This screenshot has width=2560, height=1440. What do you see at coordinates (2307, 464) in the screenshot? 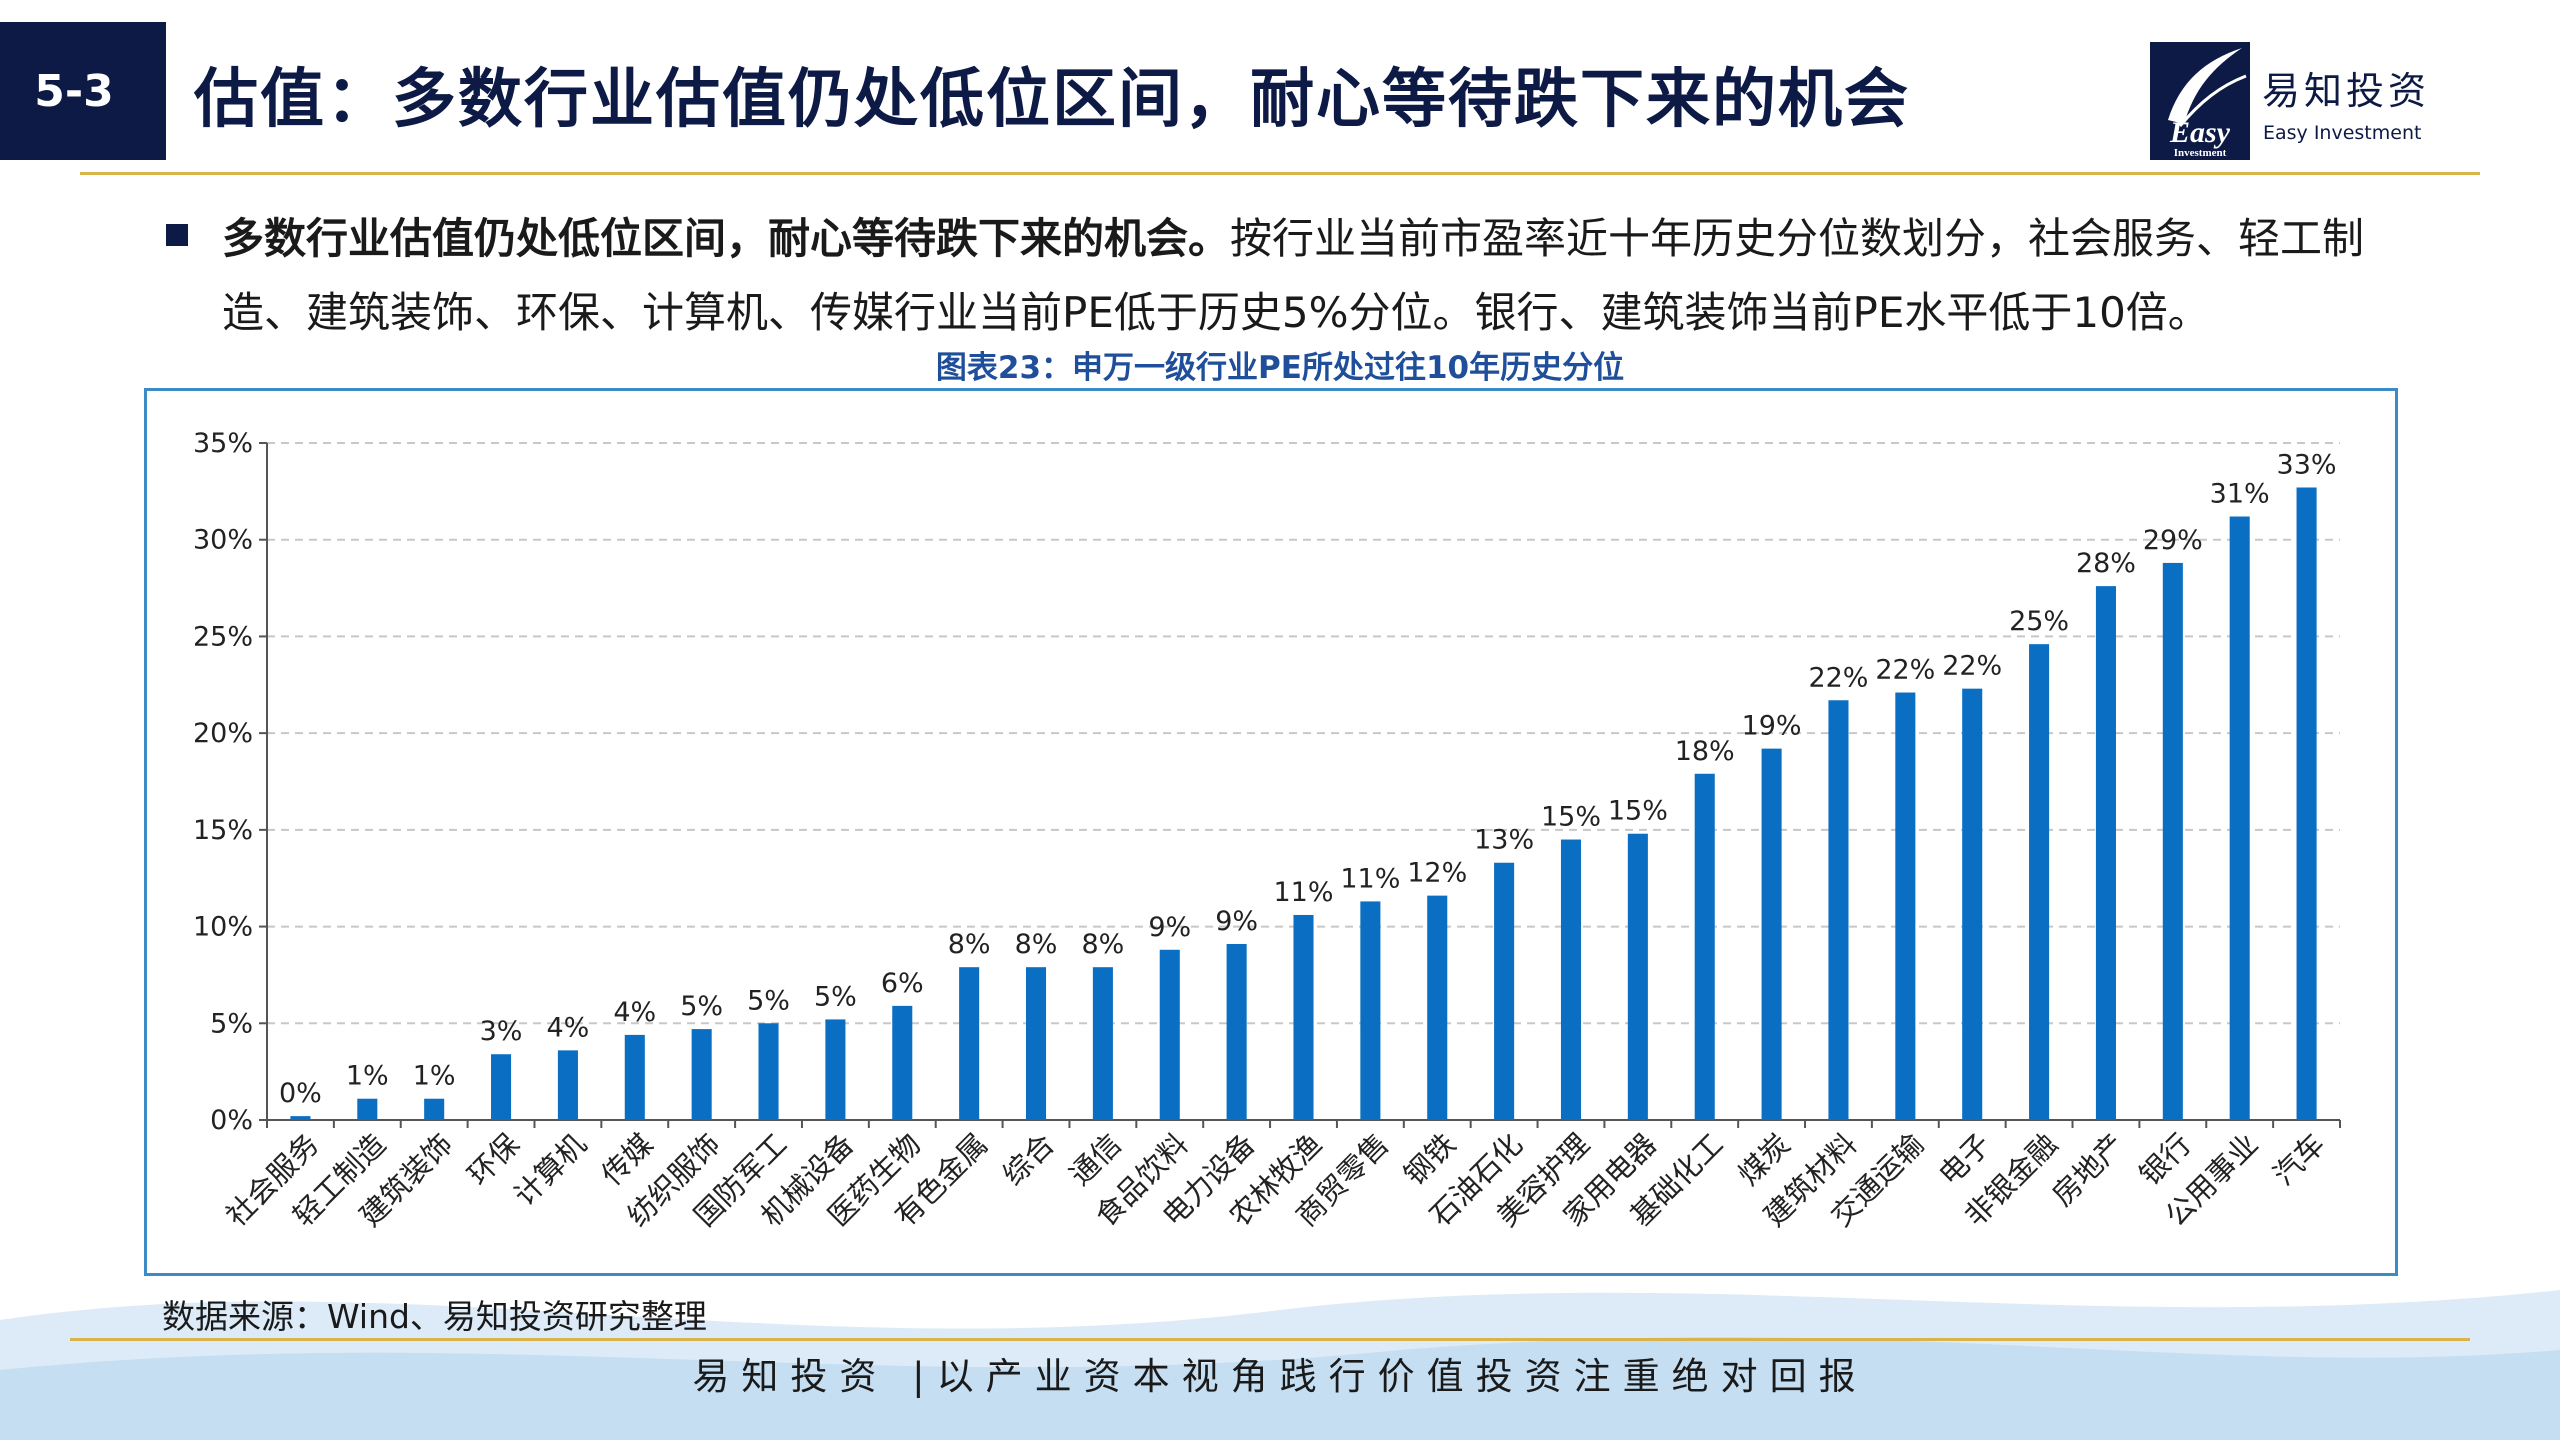
I see `data-label: 33%` at bounding box center [2307, 464].